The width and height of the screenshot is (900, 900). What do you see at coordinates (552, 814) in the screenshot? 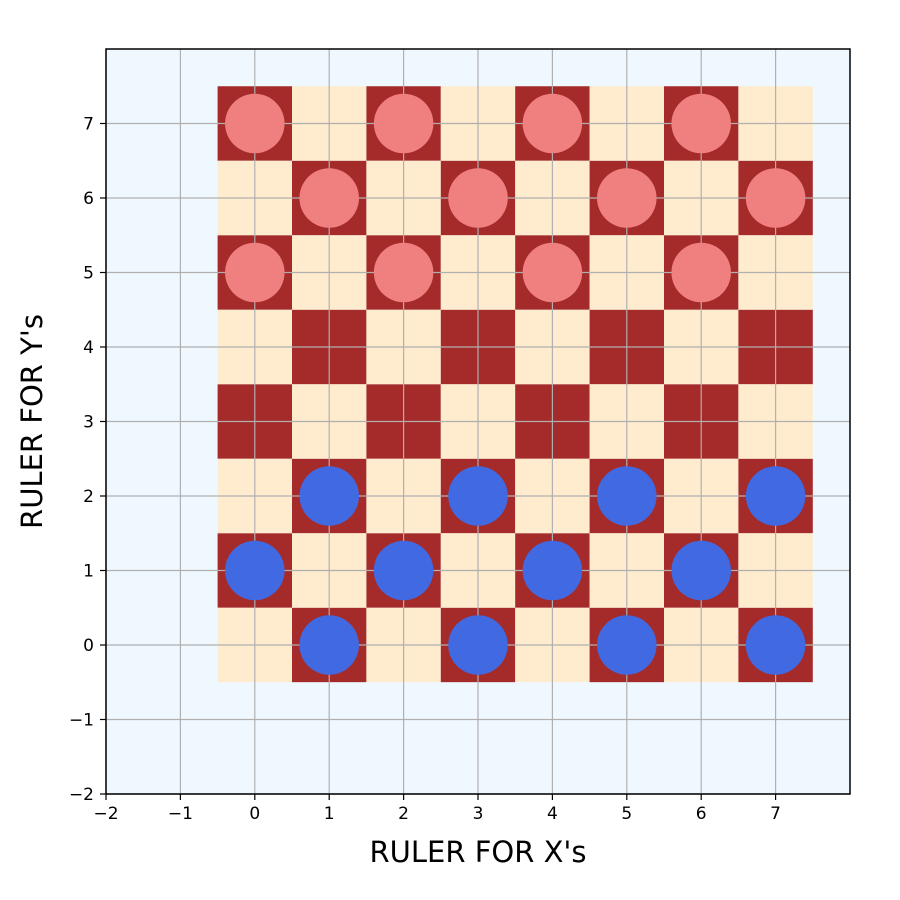
I see `x-tick-label: 4` at bounding box center [552, 814].